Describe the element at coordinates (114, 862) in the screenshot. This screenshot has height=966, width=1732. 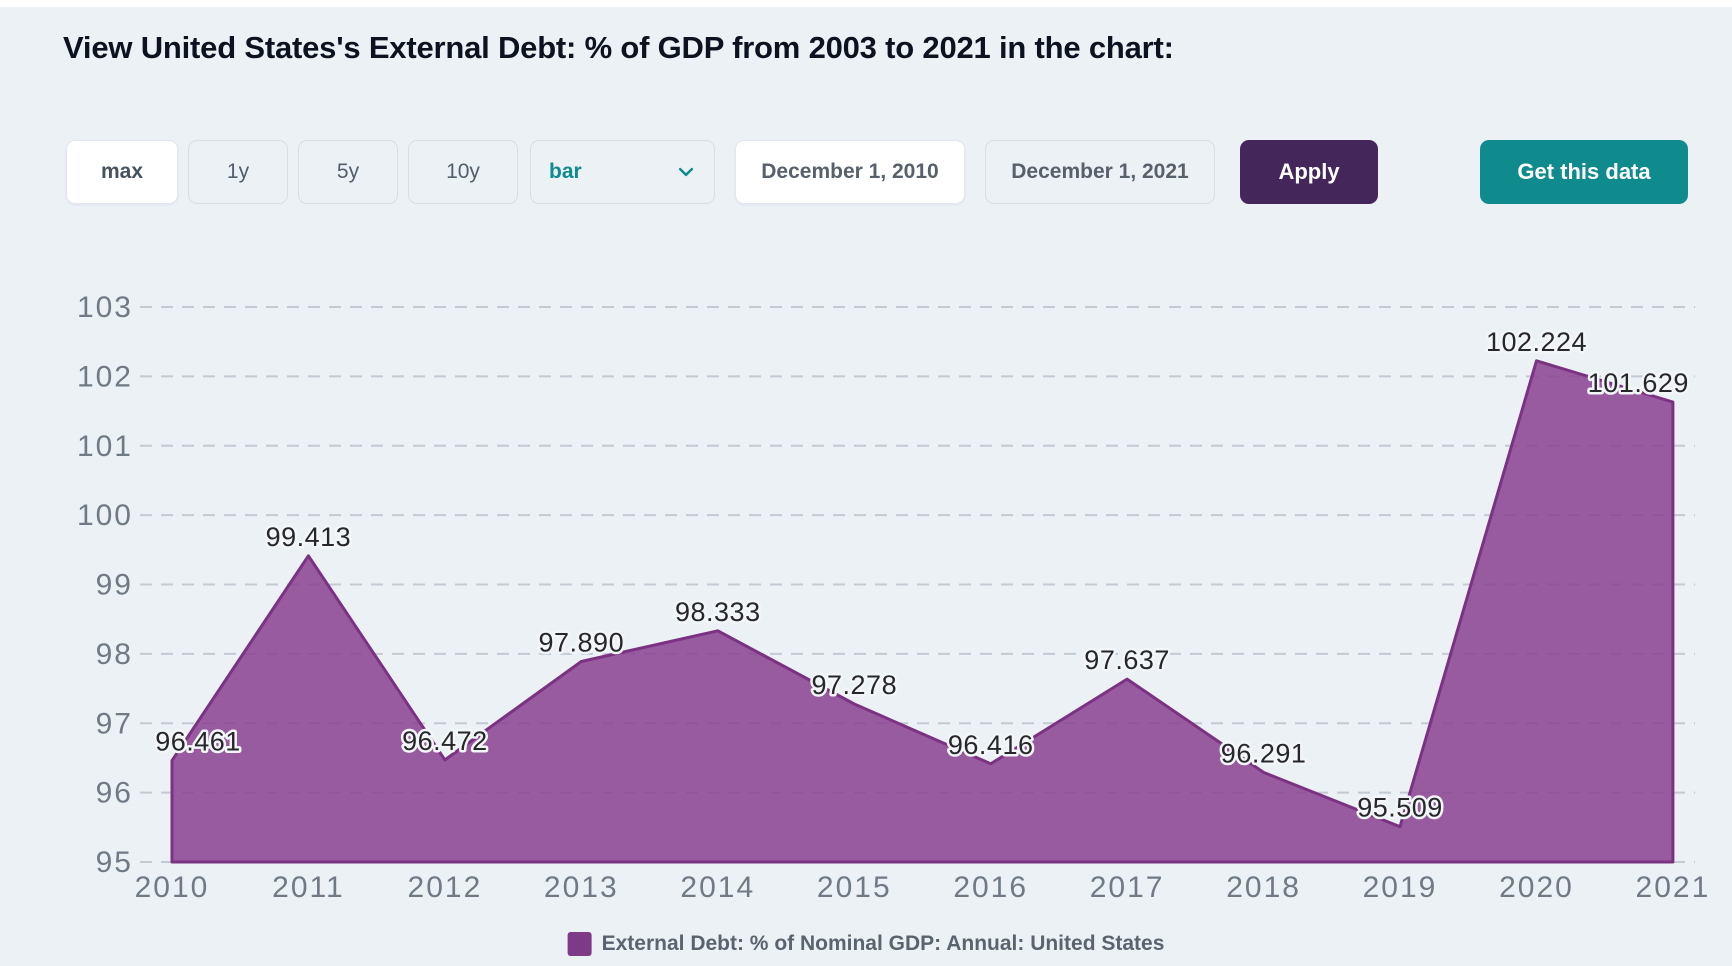
I see `y-axis-tick-label: 95` at that location.